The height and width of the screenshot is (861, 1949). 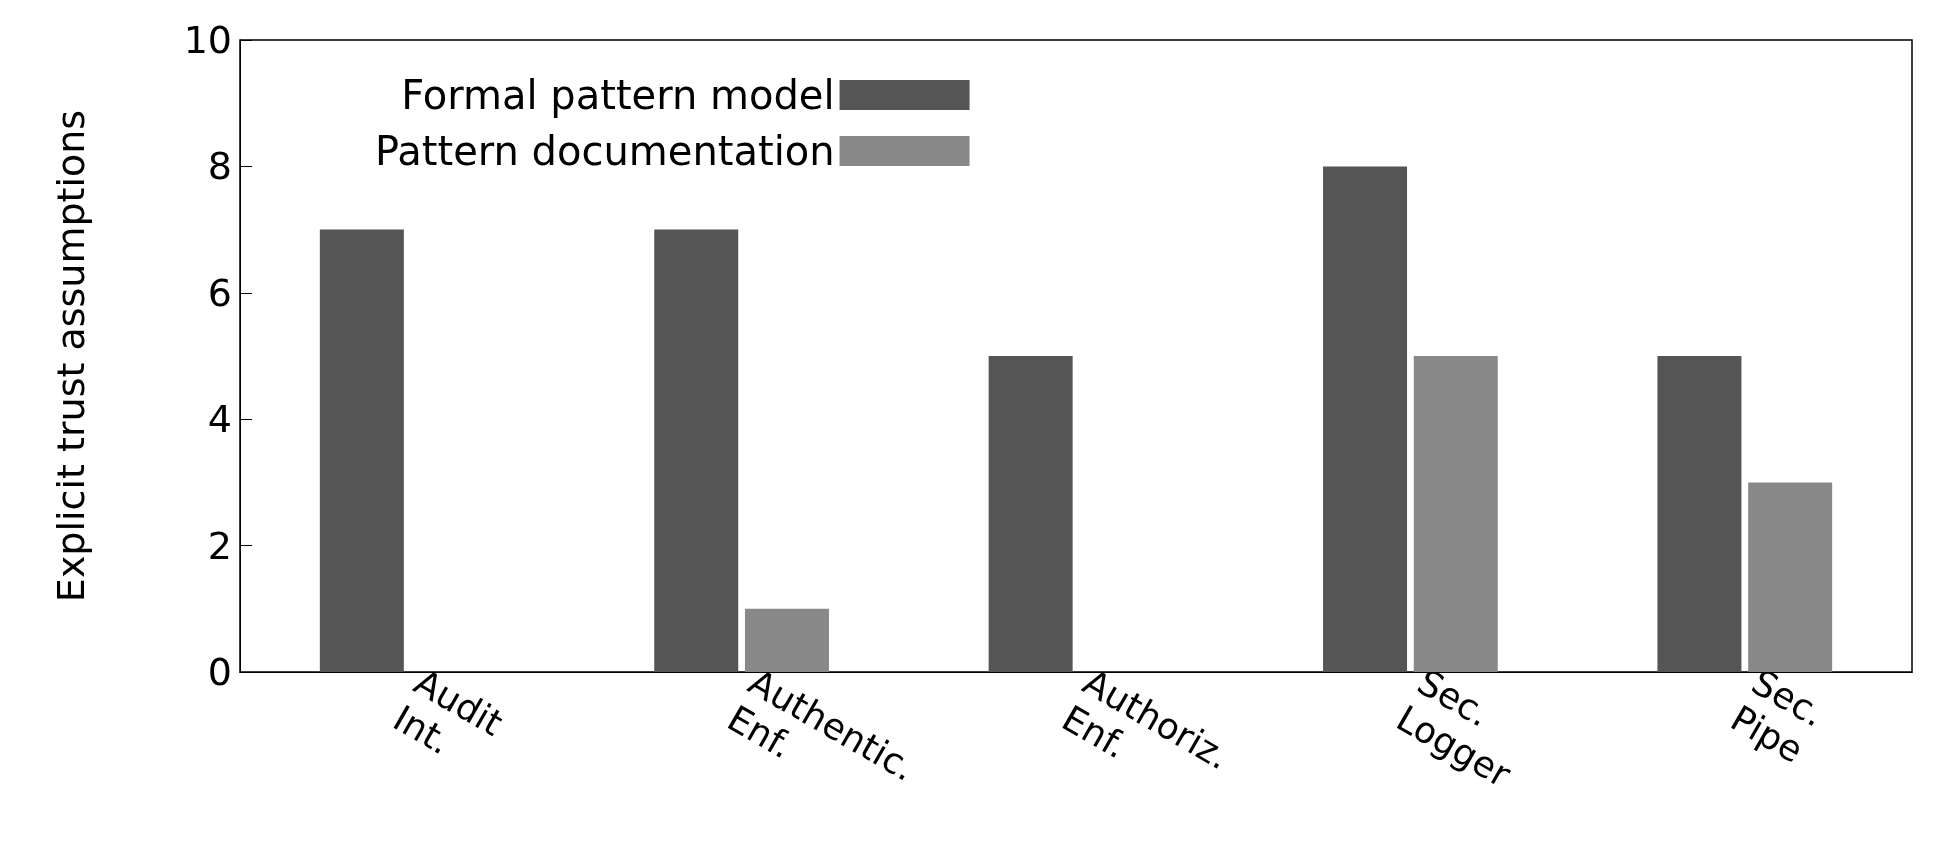 I want to click on x-tick-label: Sec. Pipe, so click(x=1778, y=716).